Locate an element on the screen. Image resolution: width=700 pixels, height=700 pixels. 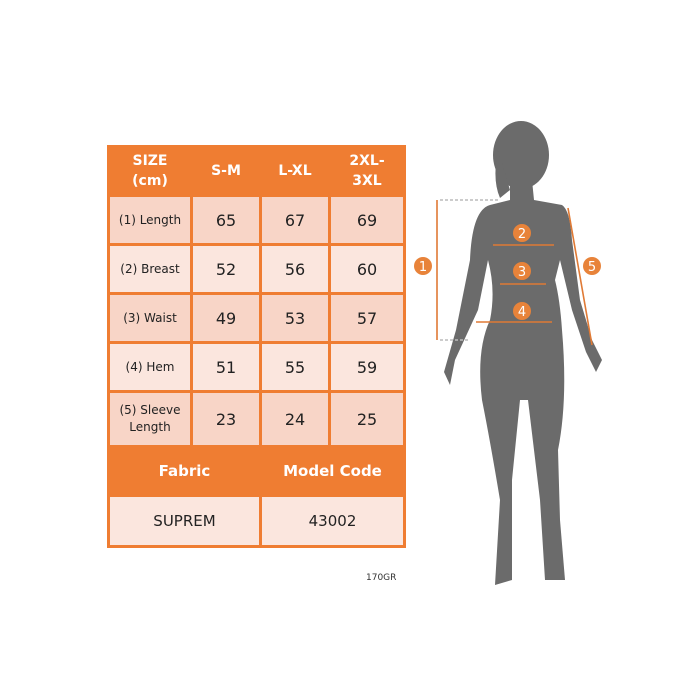
marker-1: 1 is located at coordinates (423, 266).